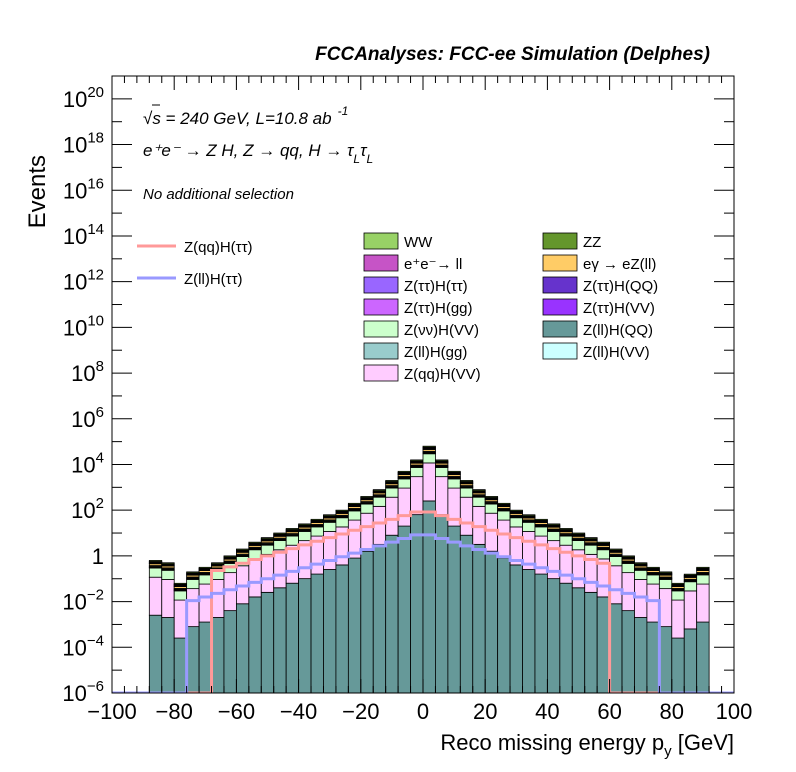 Image resolution: width=796 pixels, height=772 pixels. What do you see at coordinates (237, 118) in the screenshot?
I see `energy-text: √s = 240 GeV, L=10.8 ab` at bounding box center [237, 118].